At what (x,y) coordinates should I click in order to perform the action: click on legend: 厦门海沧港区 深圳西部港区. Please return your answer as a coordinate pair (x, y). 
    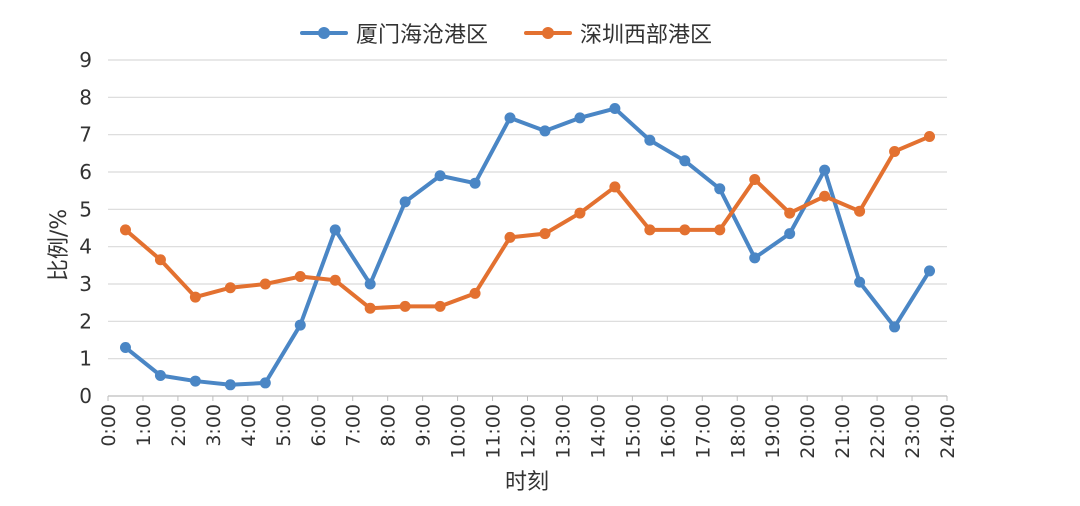
    Looking at the image, I should click on (506, 33).